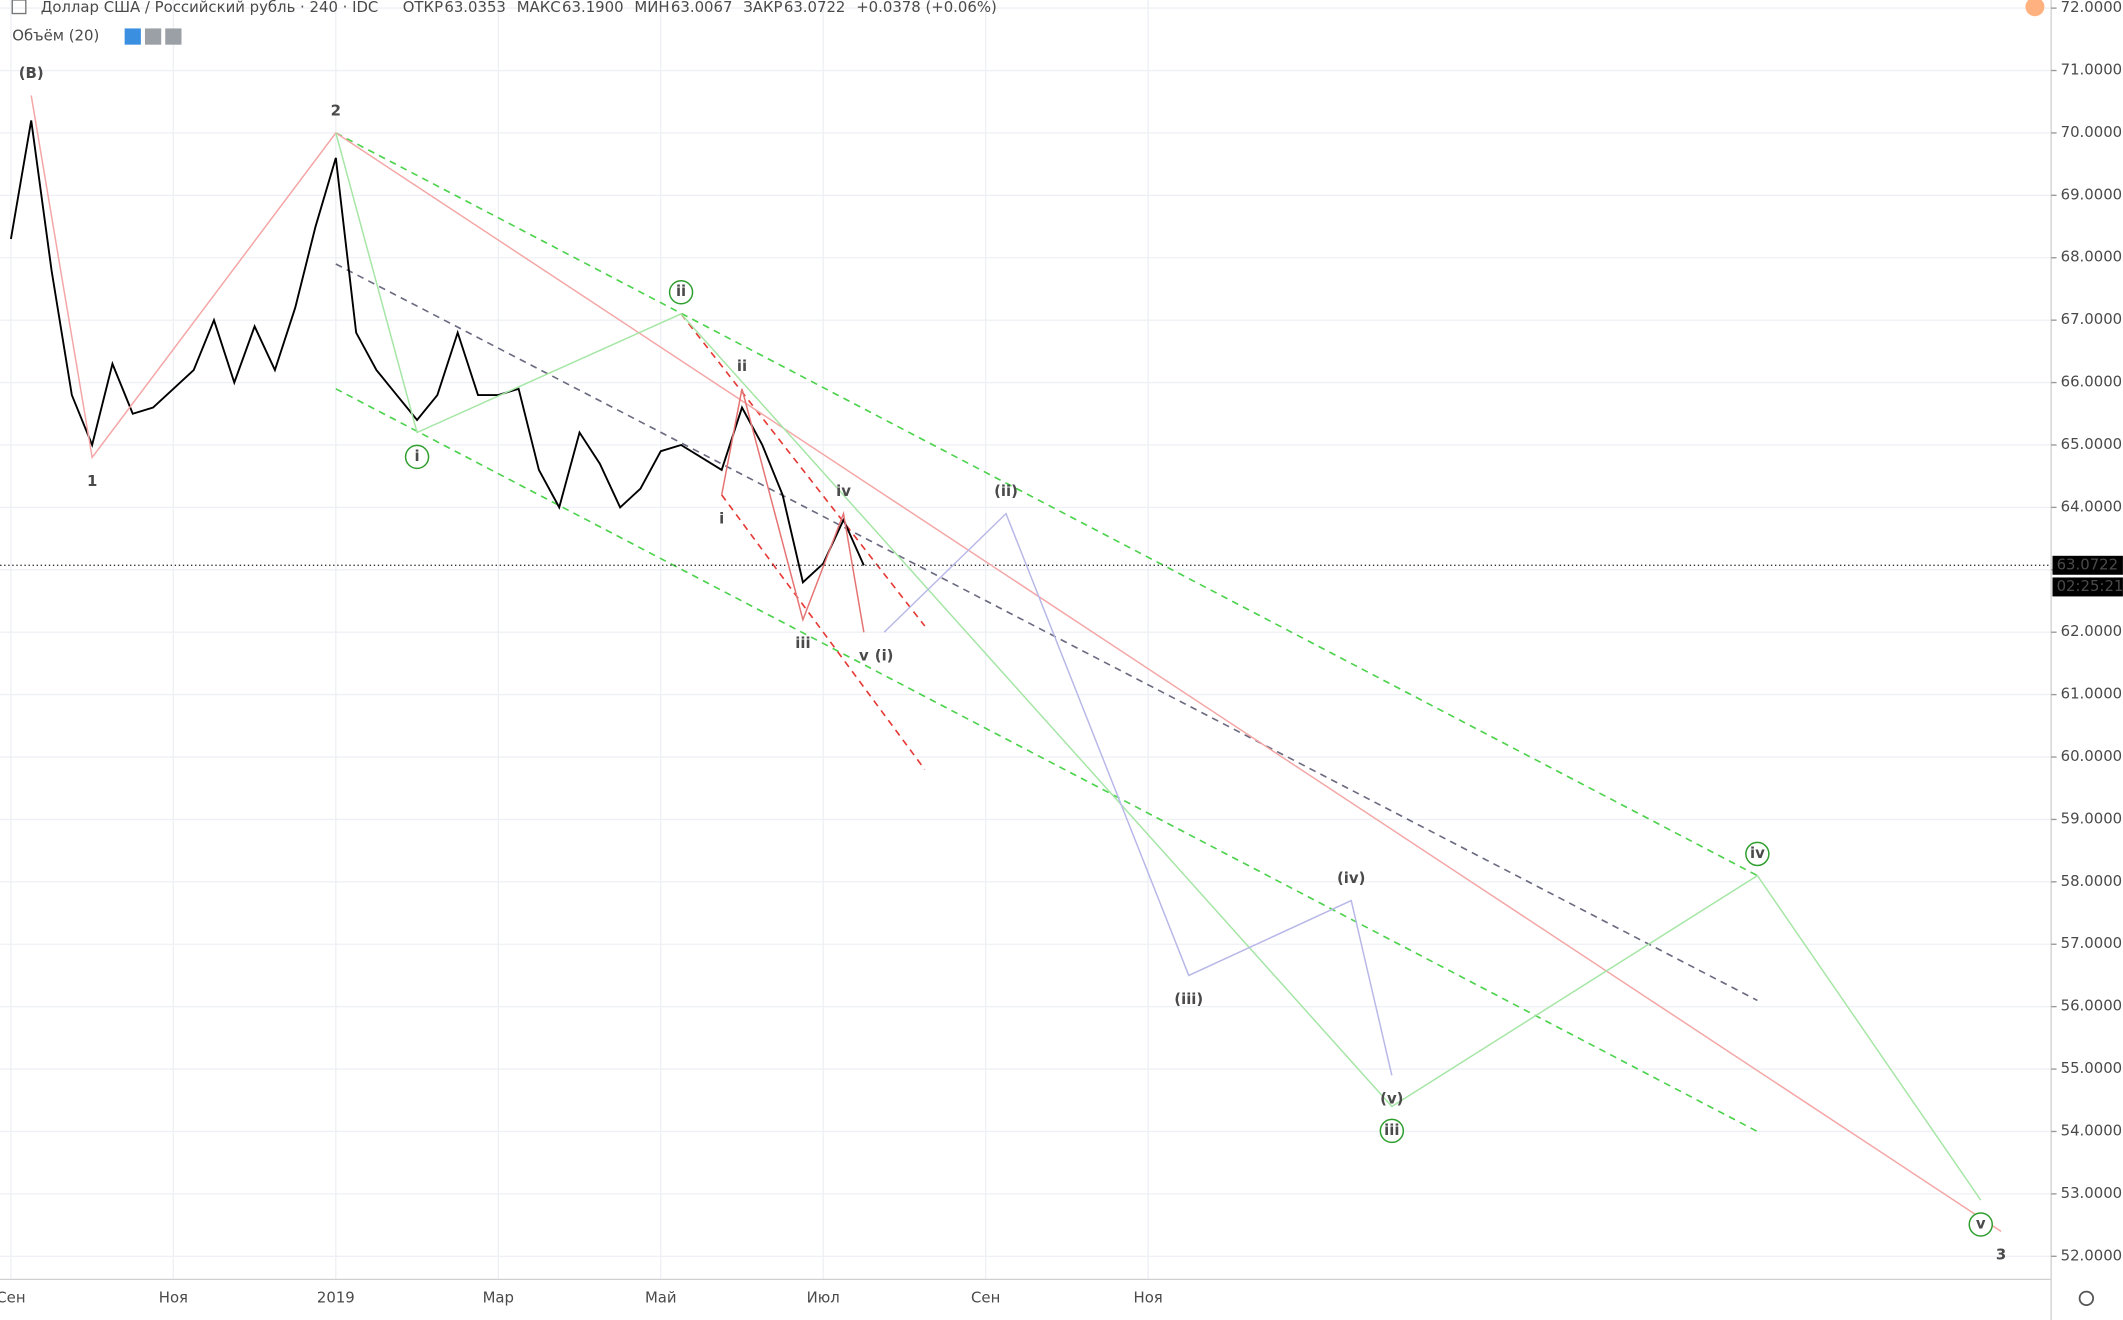  What do you see at coordinates (2092, 943) in the screenshot?
I see `y-tick-label: 57.0000` at bounding box center [2092, 943].